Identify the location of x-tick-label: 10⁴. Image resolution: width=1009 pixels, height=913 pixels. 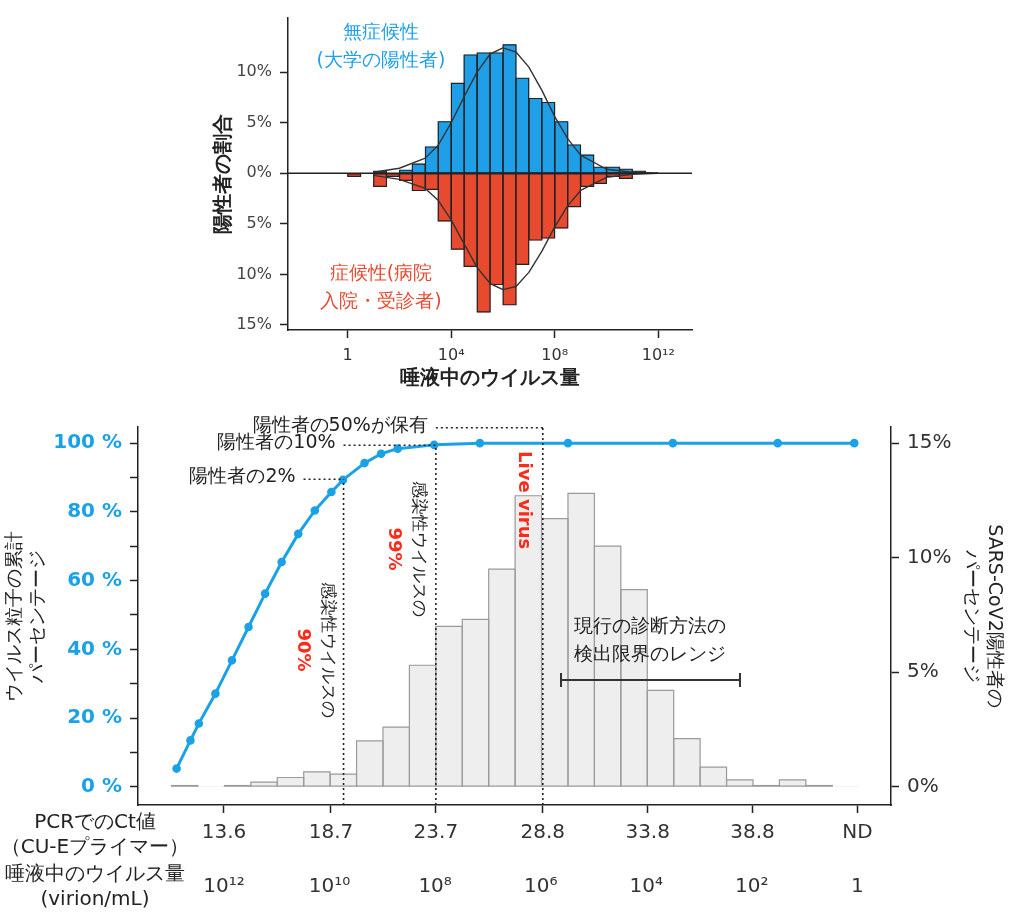
(451, 354).